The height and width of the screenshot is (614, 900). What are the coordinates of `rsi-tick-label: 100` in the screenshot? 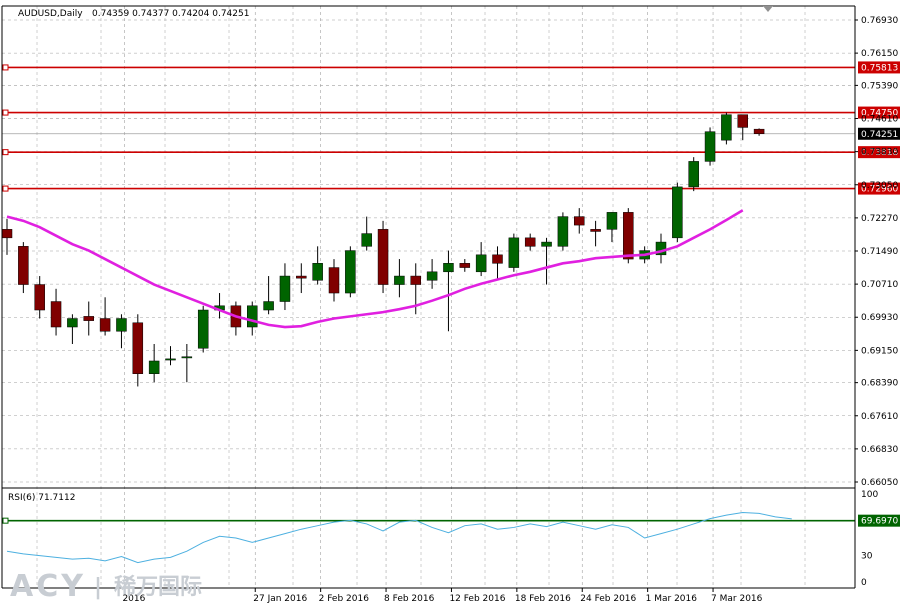 It's located at (869, 495).